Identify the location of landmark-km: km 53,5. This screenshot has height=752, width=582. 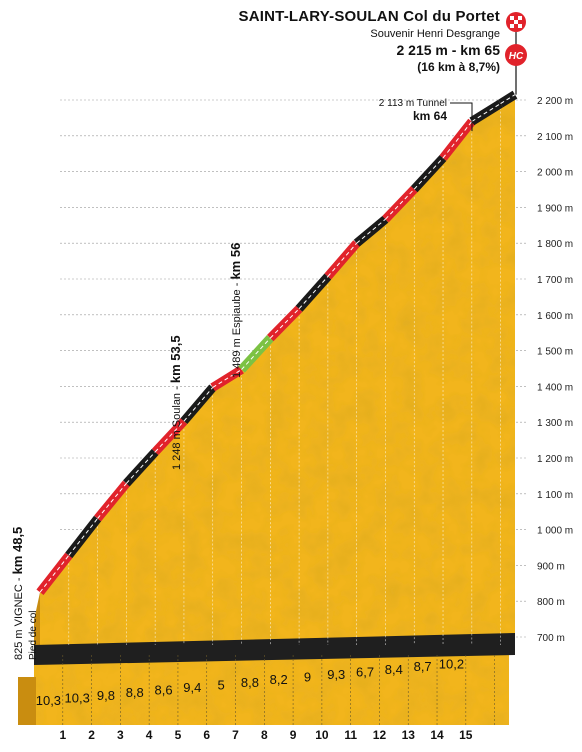
(175, 359).